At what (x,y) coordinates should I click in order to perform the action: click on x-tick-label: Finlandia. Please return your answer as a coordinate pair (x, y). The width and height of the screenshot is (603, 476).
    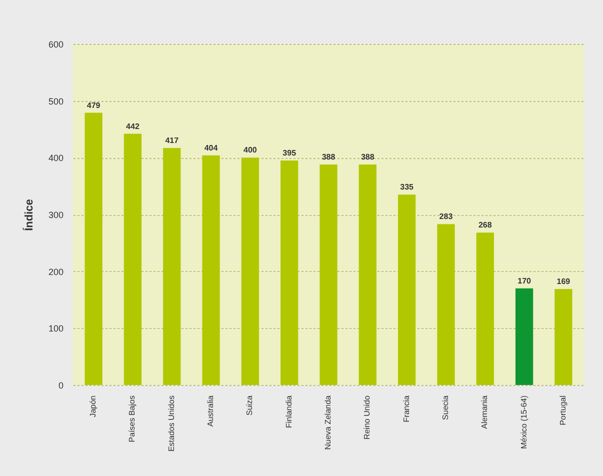
    Looking at the image, I should click on (289, 411).